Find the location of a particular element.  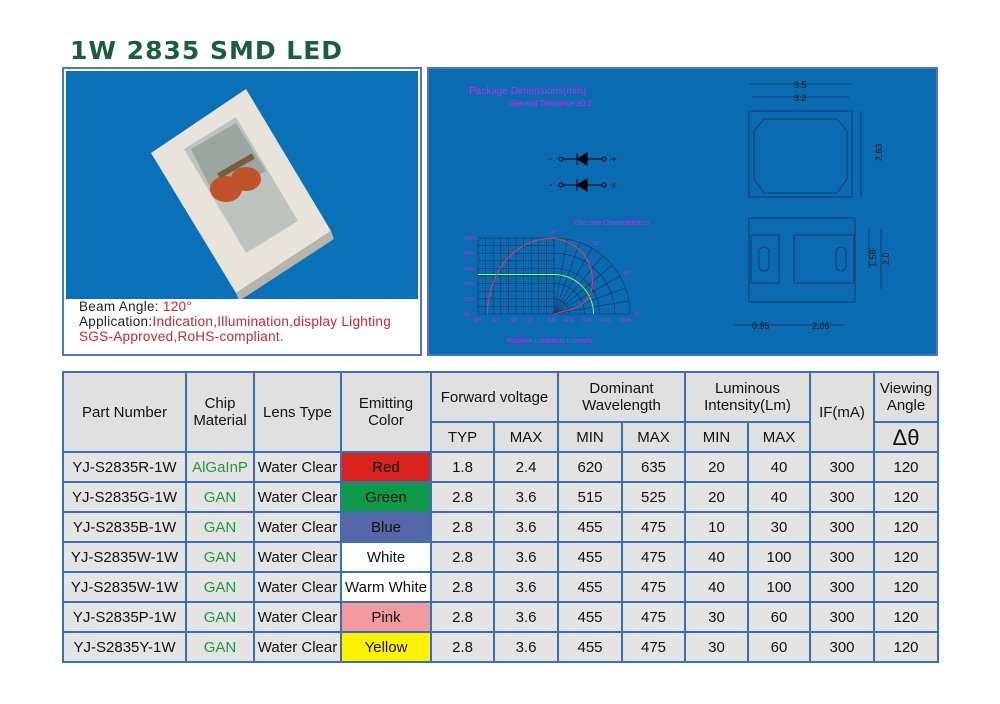

cell-part: YJ-S2835R-1W is located at coordinates (124, 467).